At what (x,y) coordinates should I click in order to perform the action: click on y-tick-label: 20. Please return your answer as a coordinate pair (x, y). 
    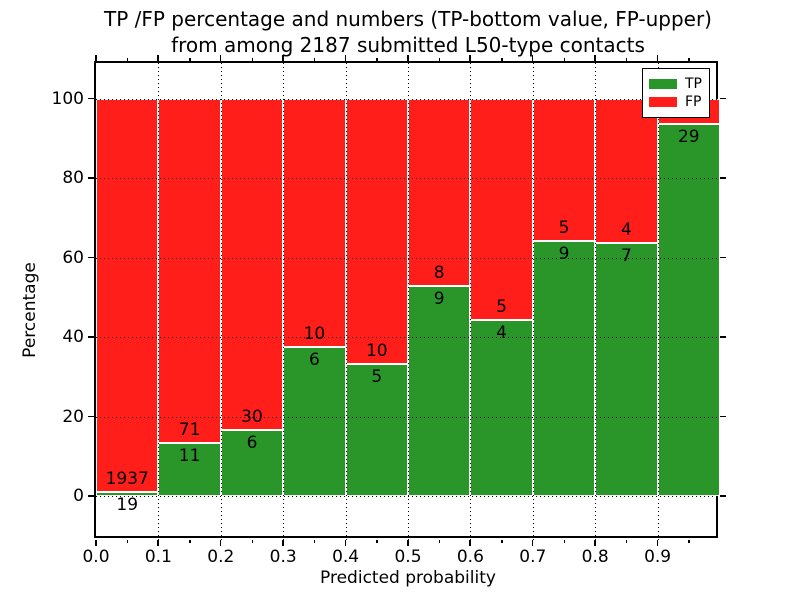
    Looking at the image, I should click on (73, 416).